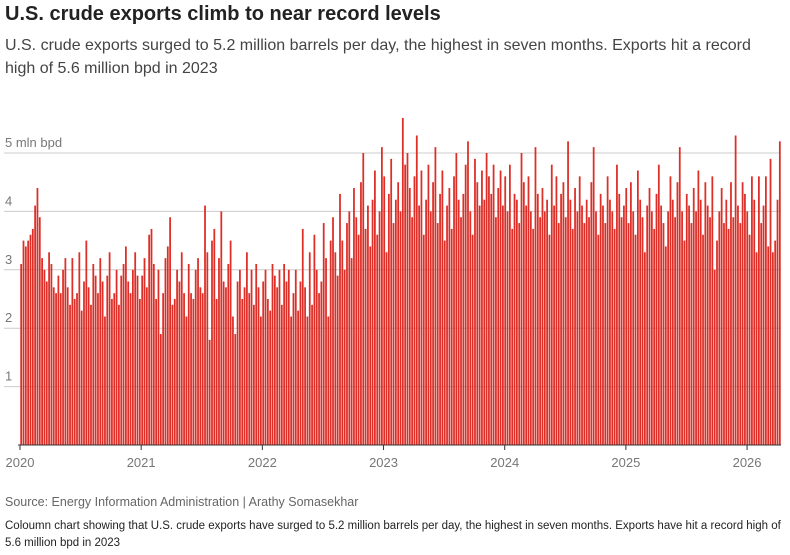  Describe the element at coordinates (625, 462) in the screenshot. I see `x-tick-label: 2025` at that location.